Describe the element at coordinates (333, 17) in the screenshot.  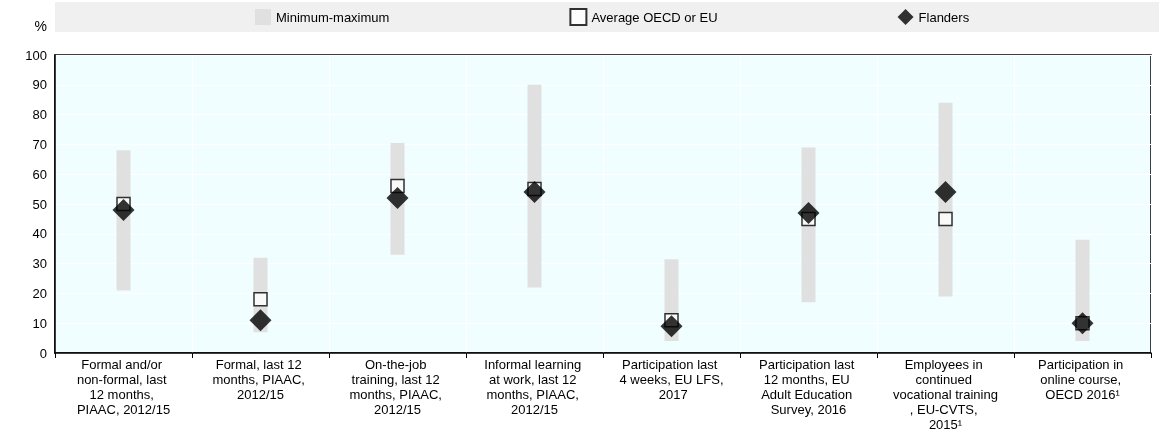
I see `legend-label: Minimum-maximum` at that location.